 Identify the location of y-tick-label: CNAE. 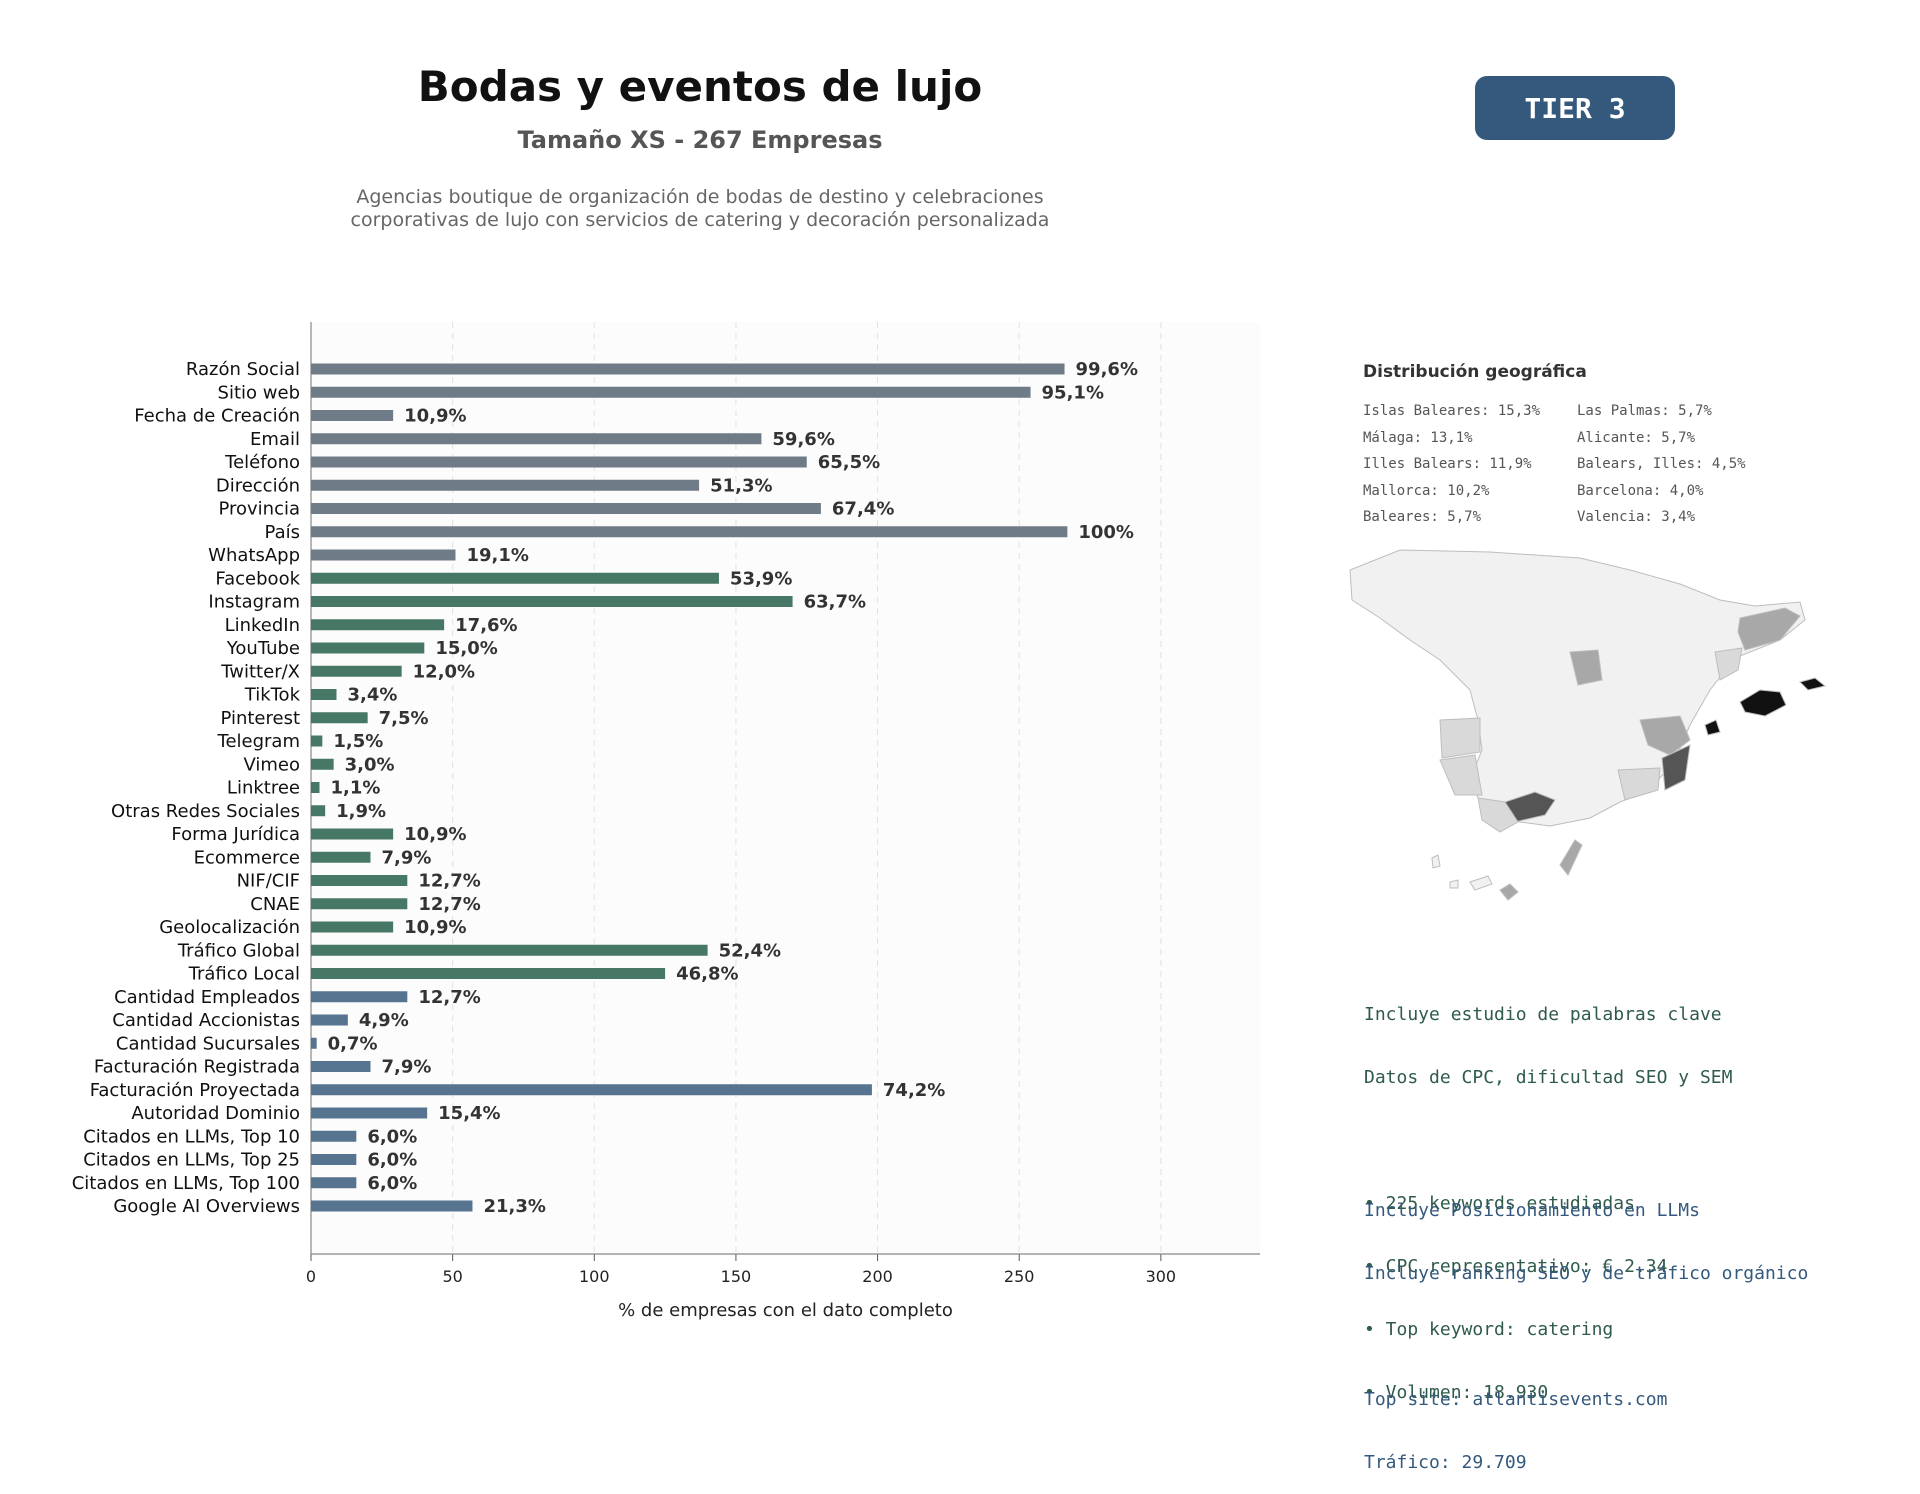
(275, 904).